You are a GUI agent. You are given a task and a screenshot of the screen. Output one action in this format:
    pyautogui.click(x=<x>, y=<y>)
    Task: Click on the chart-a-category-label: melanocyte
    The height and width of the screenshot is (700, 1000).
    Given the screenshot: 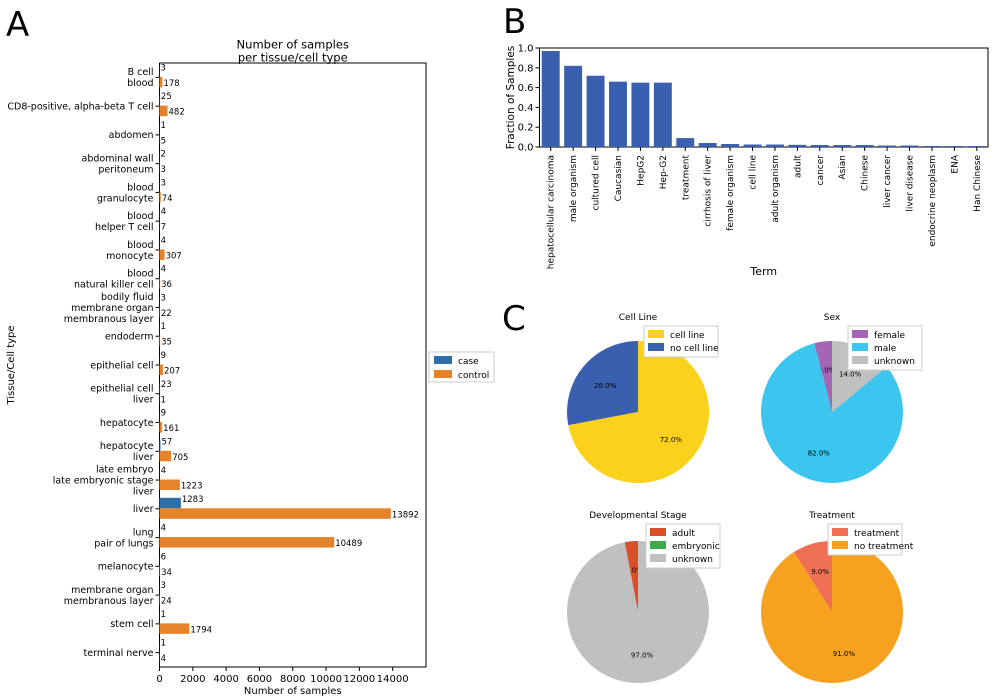 What is the action you would take?
    pyautogui.click(x=126, y=567)
    